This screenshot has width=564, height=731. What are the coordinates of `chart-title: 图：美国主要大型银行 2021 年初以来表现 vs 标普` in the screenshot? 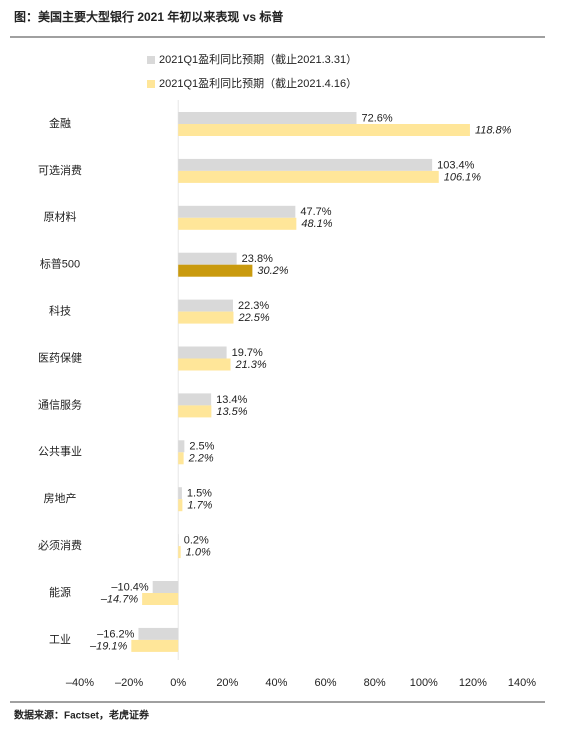 It's located at (148, 16).